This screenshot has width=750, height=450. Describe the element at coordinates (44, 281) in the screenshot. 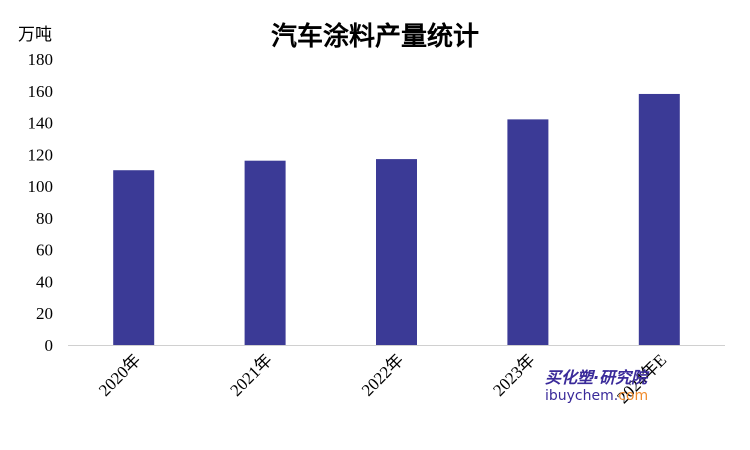

I see `y-tick-label: 40` at that location.